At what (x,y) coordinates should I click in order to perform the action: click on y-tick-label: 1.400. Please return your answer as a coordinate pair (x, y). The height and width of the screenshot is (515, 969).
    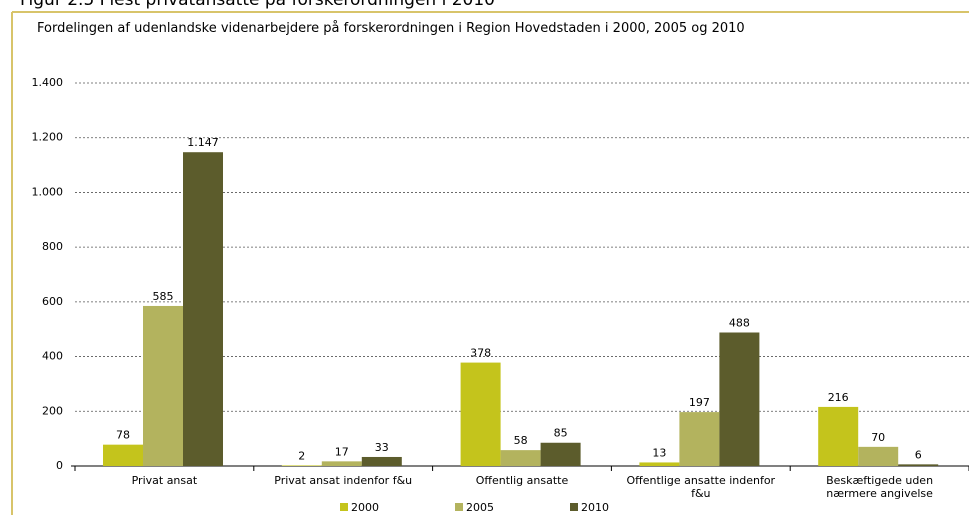
    Looking at the image, I should click on (48, 82).